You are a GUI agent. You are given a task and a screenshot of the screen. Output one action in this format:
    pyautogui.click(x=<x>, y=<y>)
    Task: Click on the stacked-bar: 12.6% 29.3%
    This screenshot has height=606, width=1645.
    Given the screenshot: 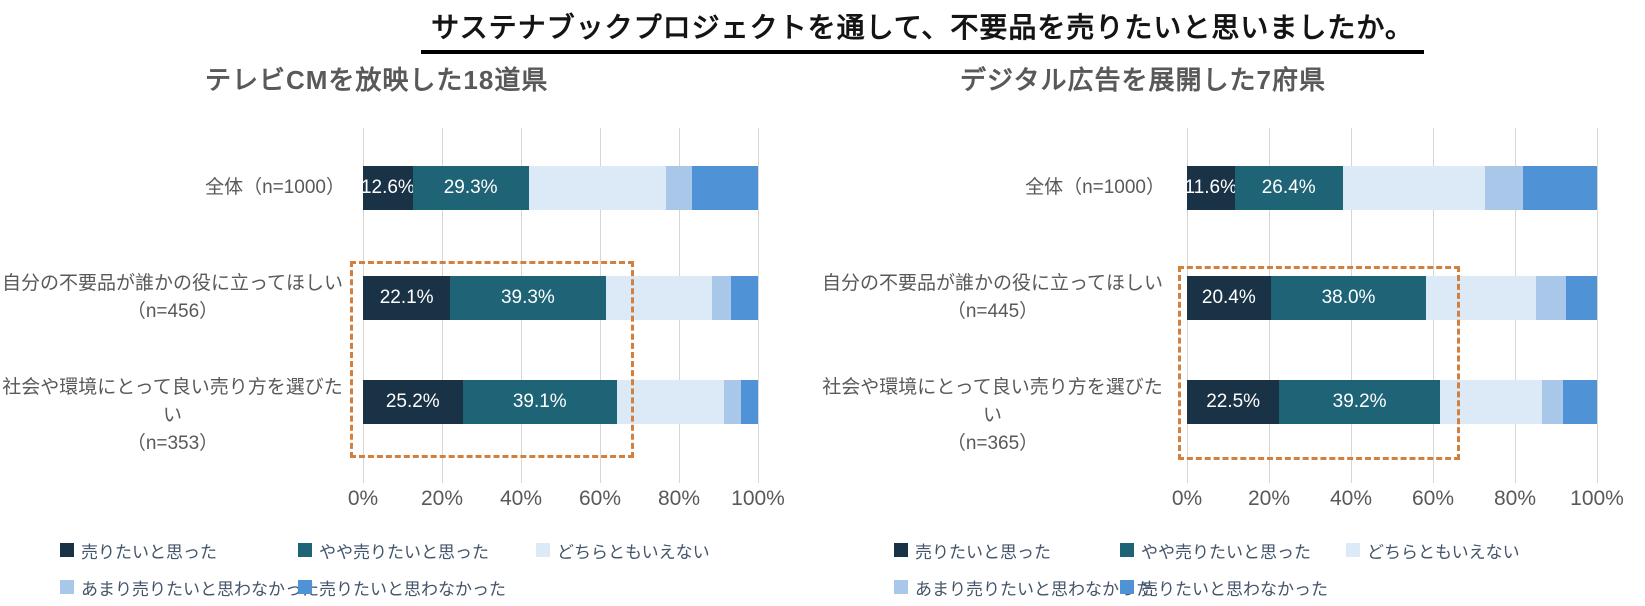 What is the action you would take?
    pyautogui.click(x=559, y=188)
    